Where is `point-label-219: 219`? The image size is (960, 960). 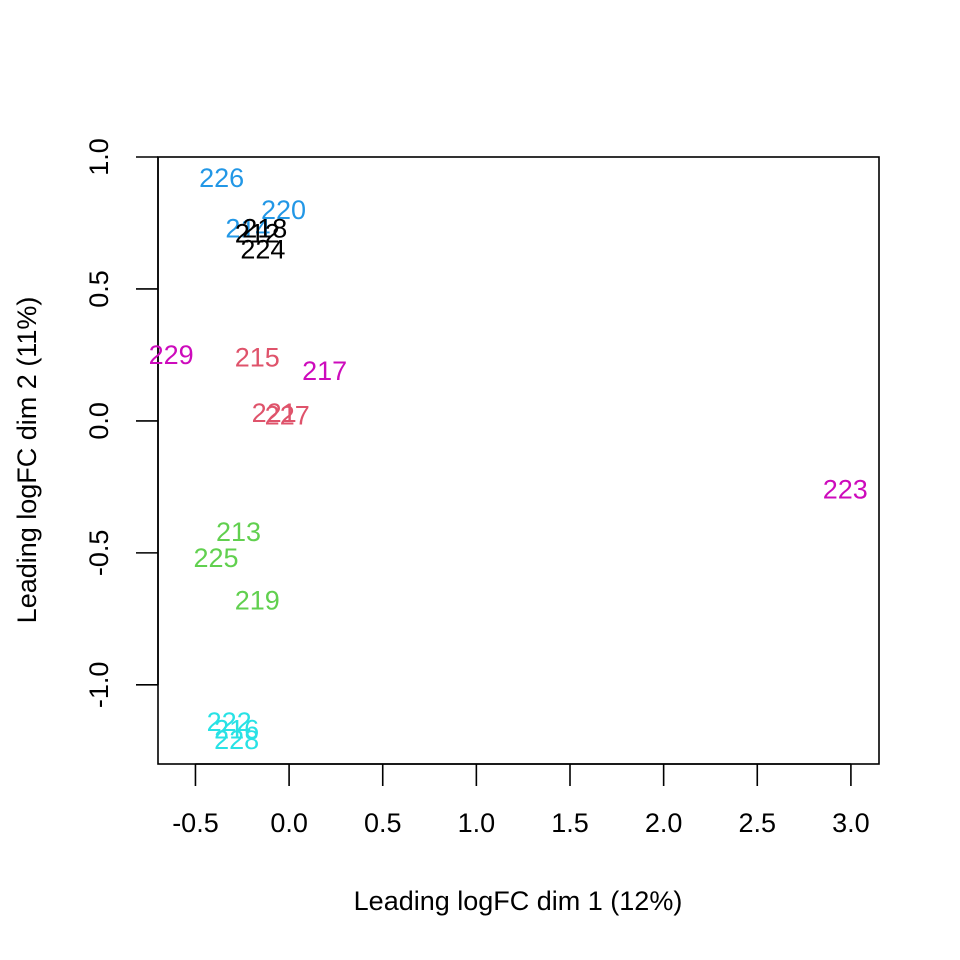
point-label-219: 219 is located at coordinates (257, 600).